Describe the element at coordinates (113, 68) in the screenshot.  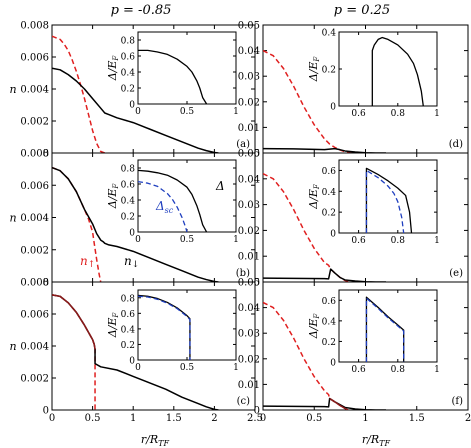
I see `inset-a-y-axis-label: Δ/EF` at that location.